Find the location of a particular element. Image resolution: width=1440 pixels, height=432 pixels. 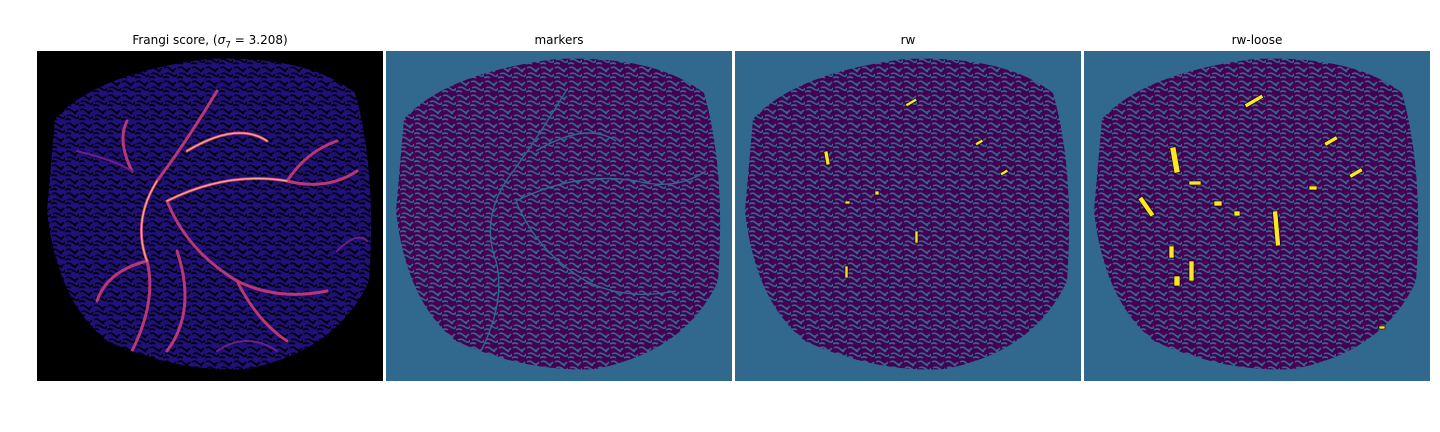

panel-title-rw: rw is located at coordinates (908, 40).